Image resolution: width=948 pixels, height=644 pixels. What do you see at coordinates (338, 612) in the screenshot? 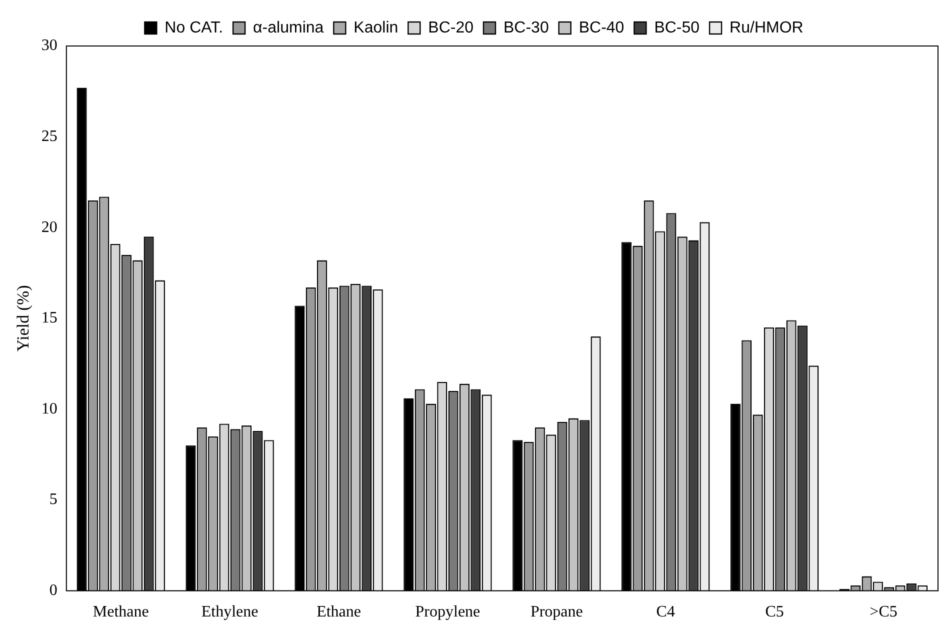
I see `x-tick-label: Ethane` at bounding box center [338, 612].